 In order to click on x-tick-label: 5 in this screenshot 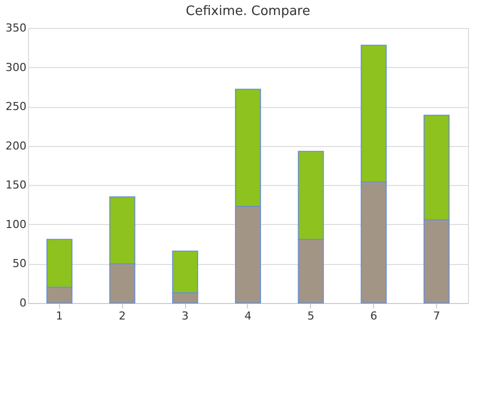, I will do `click(310, 316)`.